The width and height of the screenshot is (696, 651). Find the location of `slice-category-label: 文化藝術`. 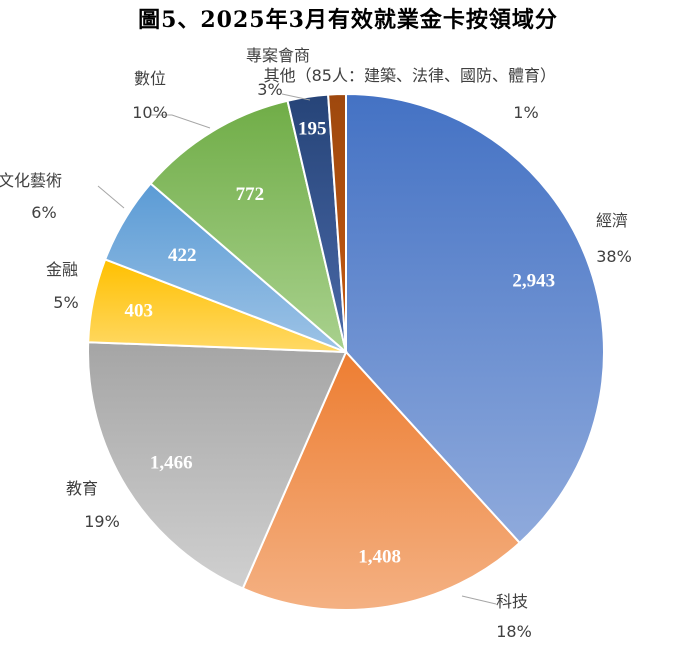

slice-category-label: 文化藝術 is located at coordinates (31, 180).